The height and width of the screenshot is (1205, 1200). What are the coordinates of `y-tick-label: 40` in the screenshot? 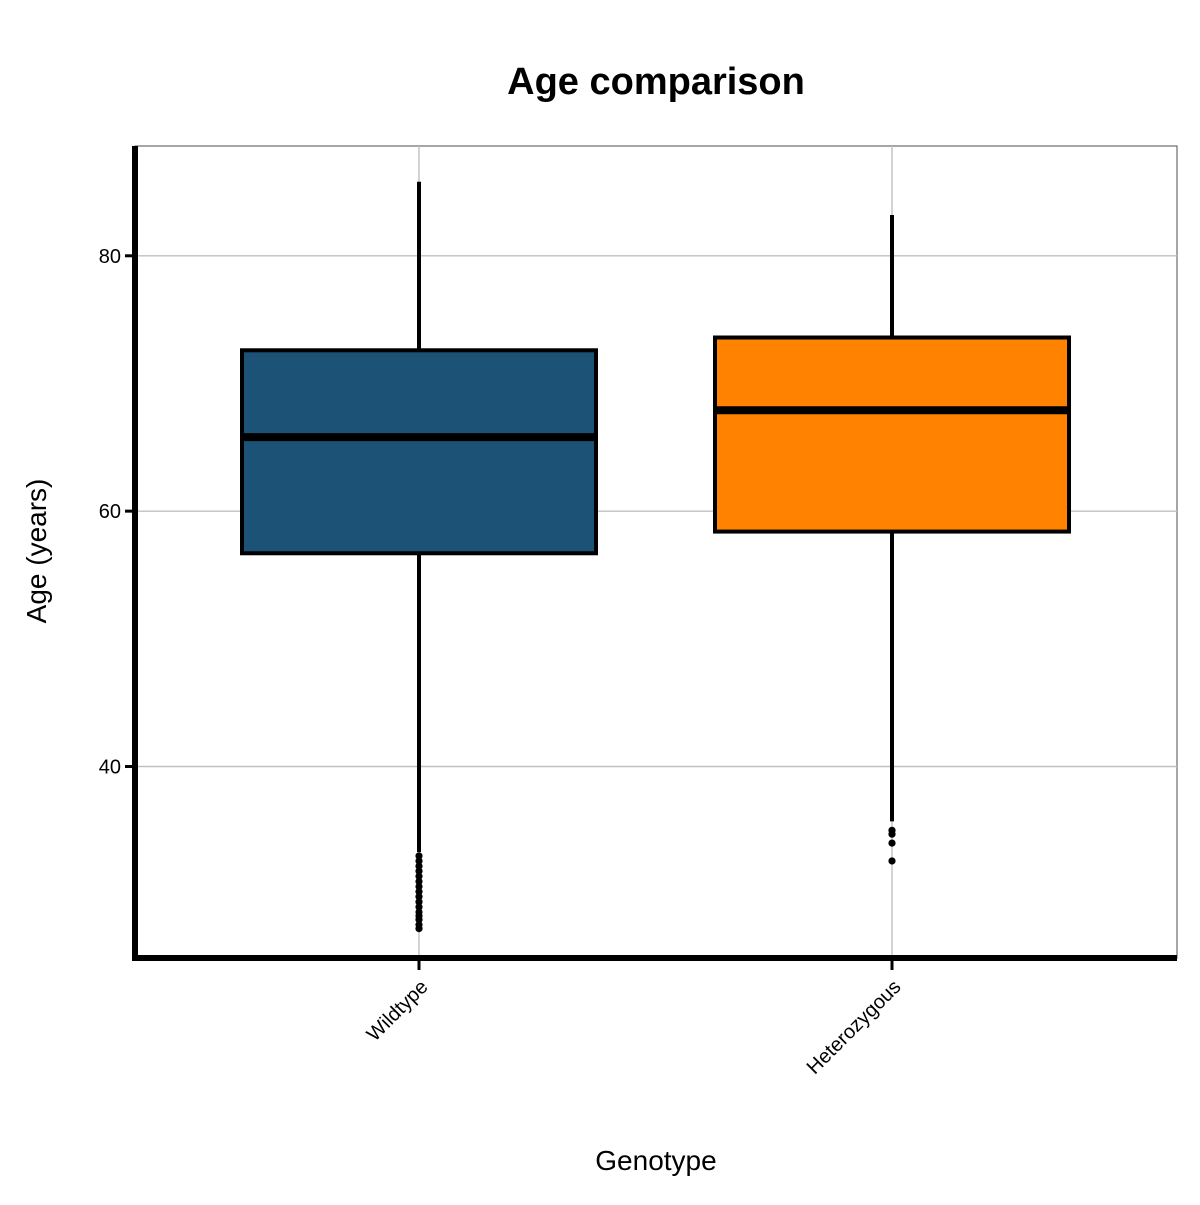 It's located at (110, 767).